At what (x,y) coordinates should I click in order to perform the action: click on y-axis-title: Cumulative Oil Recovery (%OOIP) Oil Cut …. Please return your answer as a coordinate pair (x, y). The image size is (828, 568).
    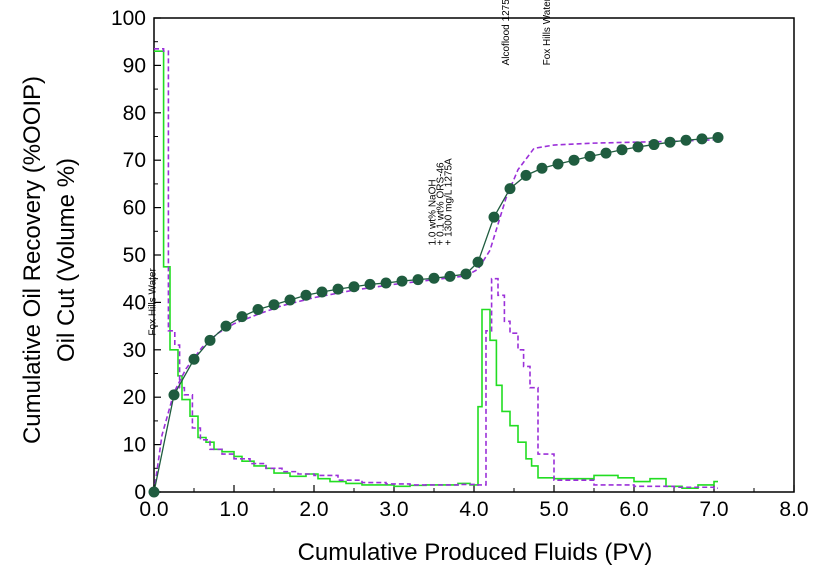
    Looking at the image, I should click on (49, 260).